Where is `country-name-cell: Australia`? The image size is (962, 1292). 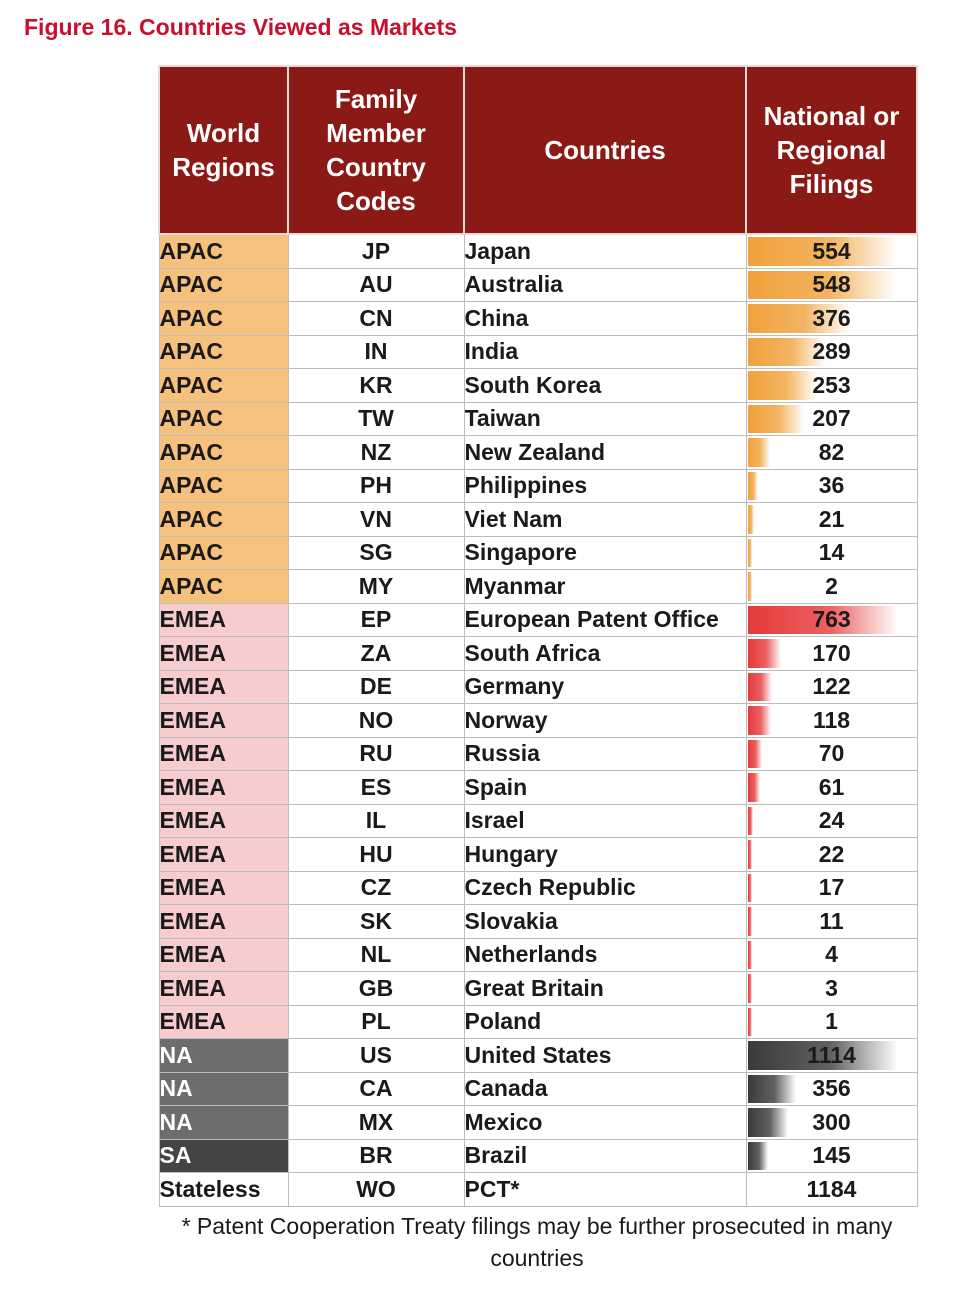
country-name-cell: Australia is located at coordinates (605, 285).